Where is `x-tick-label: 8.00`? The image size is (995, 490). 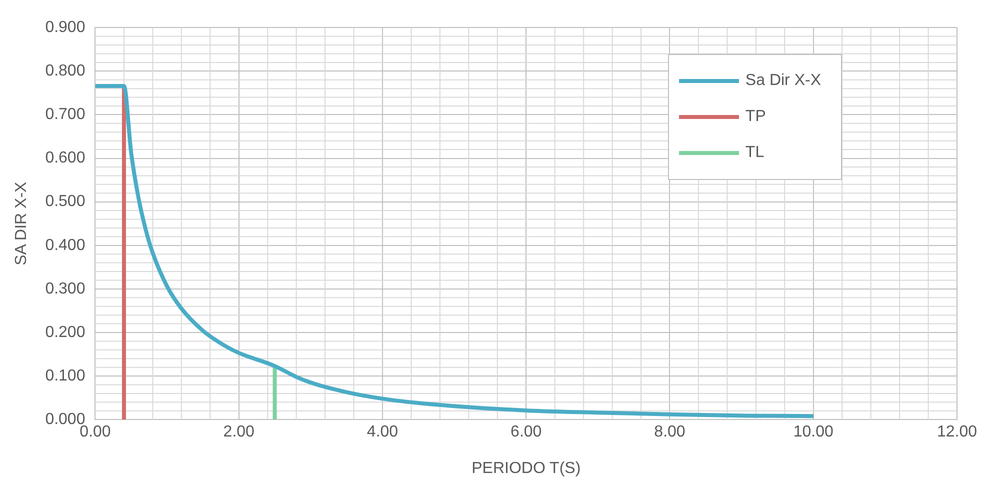 x-tick-label: 8.00 is located at coordinates (670, 432).